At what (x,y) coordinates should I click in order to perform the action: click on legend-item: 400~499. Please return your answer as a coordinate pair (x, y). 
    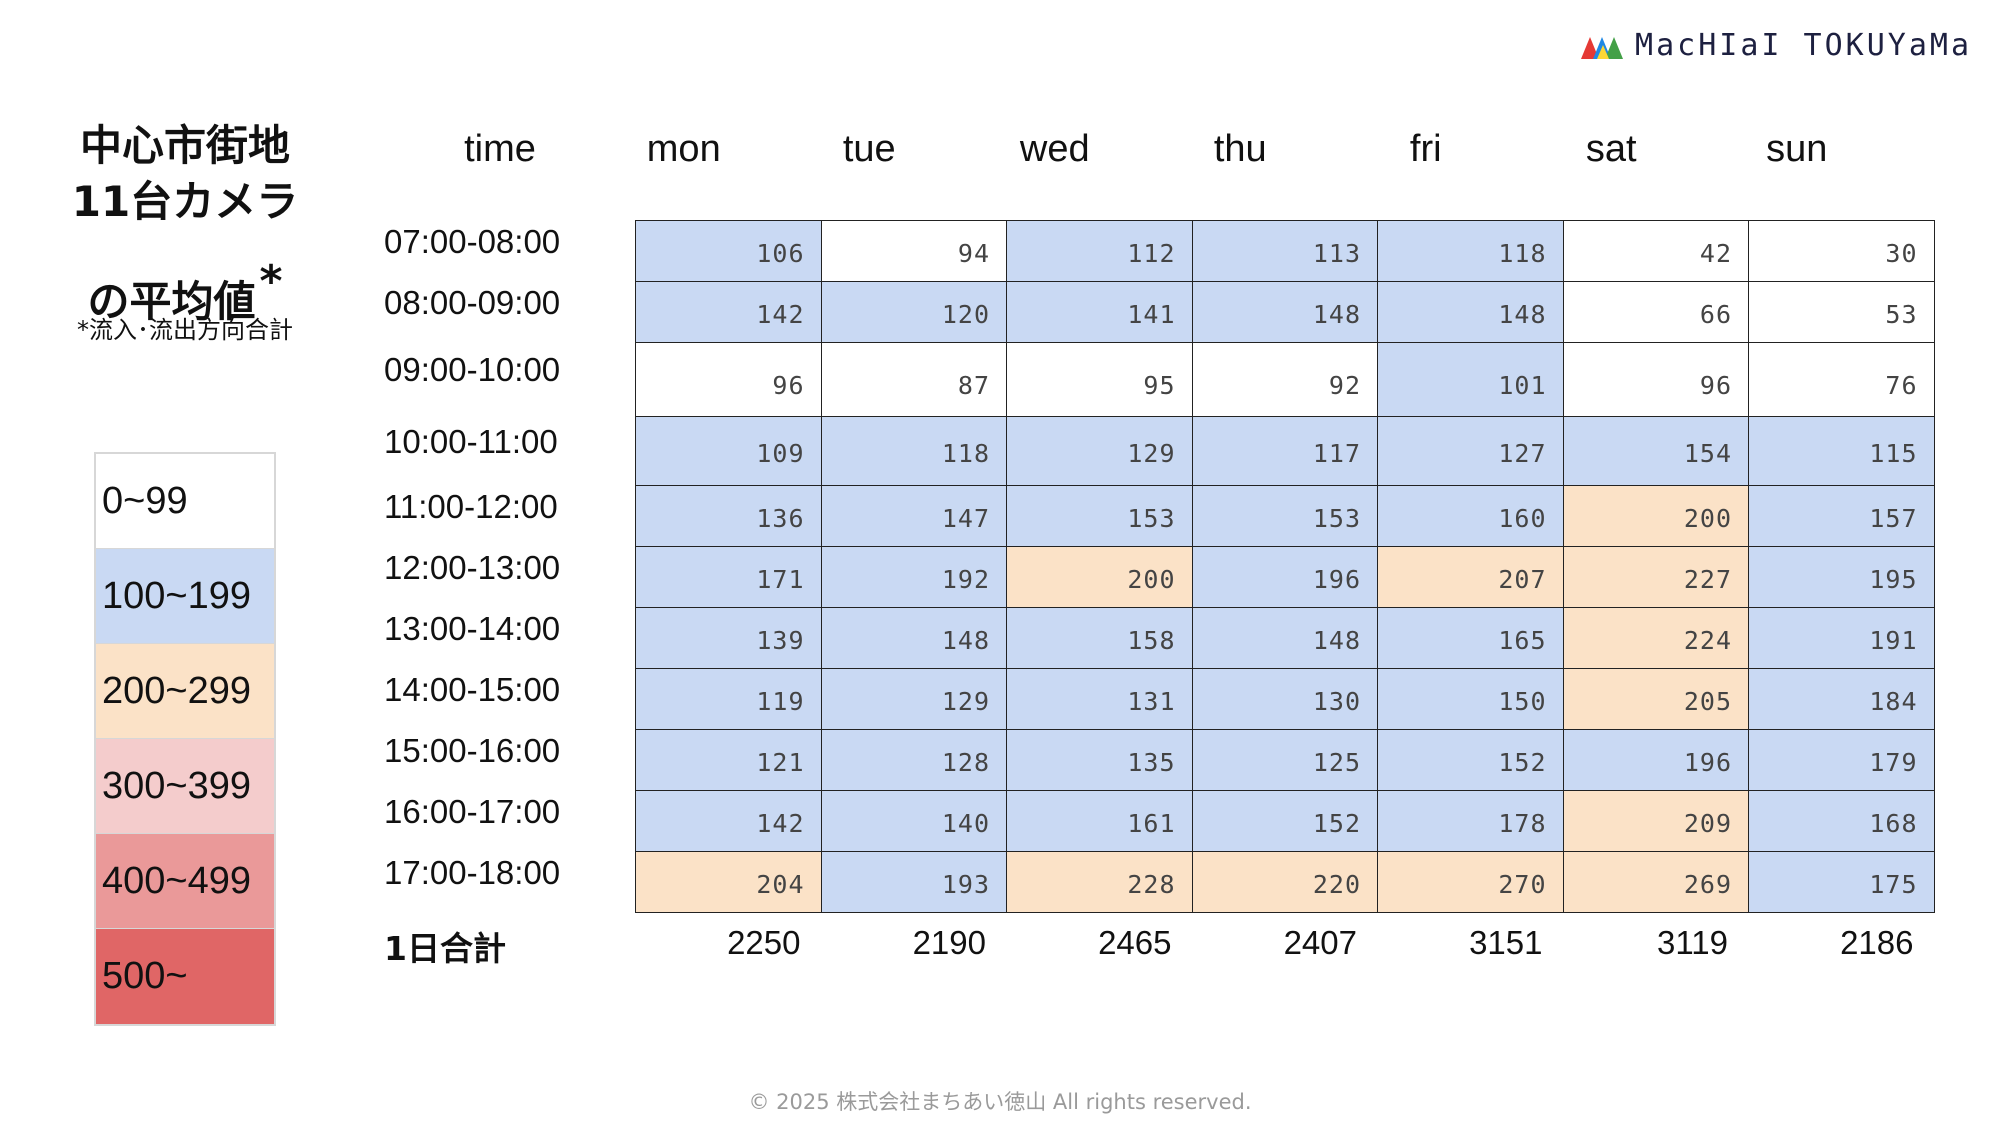
    Looking at the image, I should click on (185, 881).